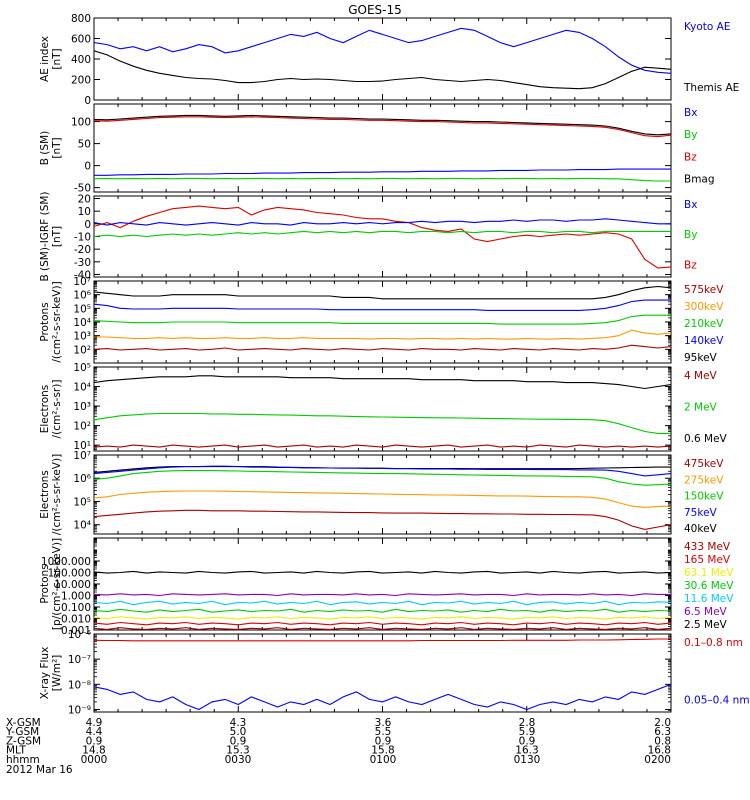  I want to click on footer-value: 5.9, so click(527, 732).